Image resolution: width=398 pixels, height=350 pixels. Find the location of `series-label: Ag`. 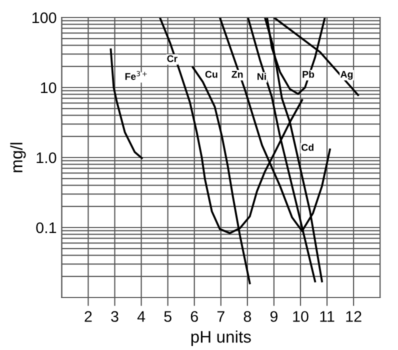

series-label: Ag is located at coordinates (346, 75).